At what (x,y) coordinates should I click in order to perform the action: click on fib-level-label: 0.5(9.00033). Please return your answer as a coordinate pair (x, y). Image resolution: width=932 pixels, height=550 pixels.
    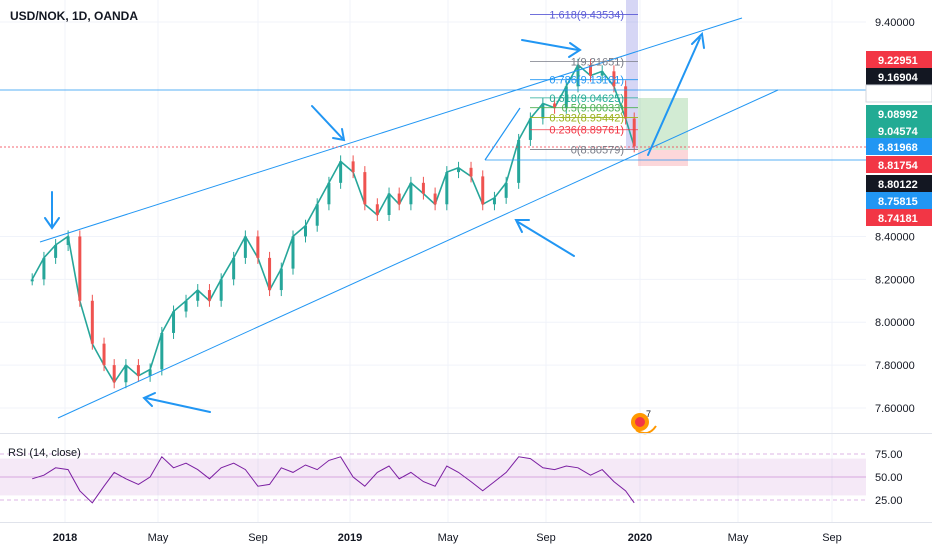
    Looking at the image, I should click on (593, 109).